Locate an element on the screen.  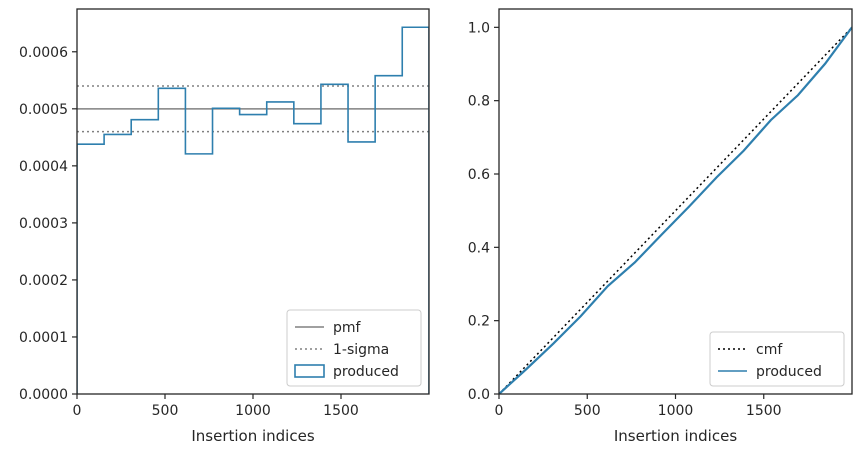
y-tick-label: 0.0000 is located at coordinates (43, 395).